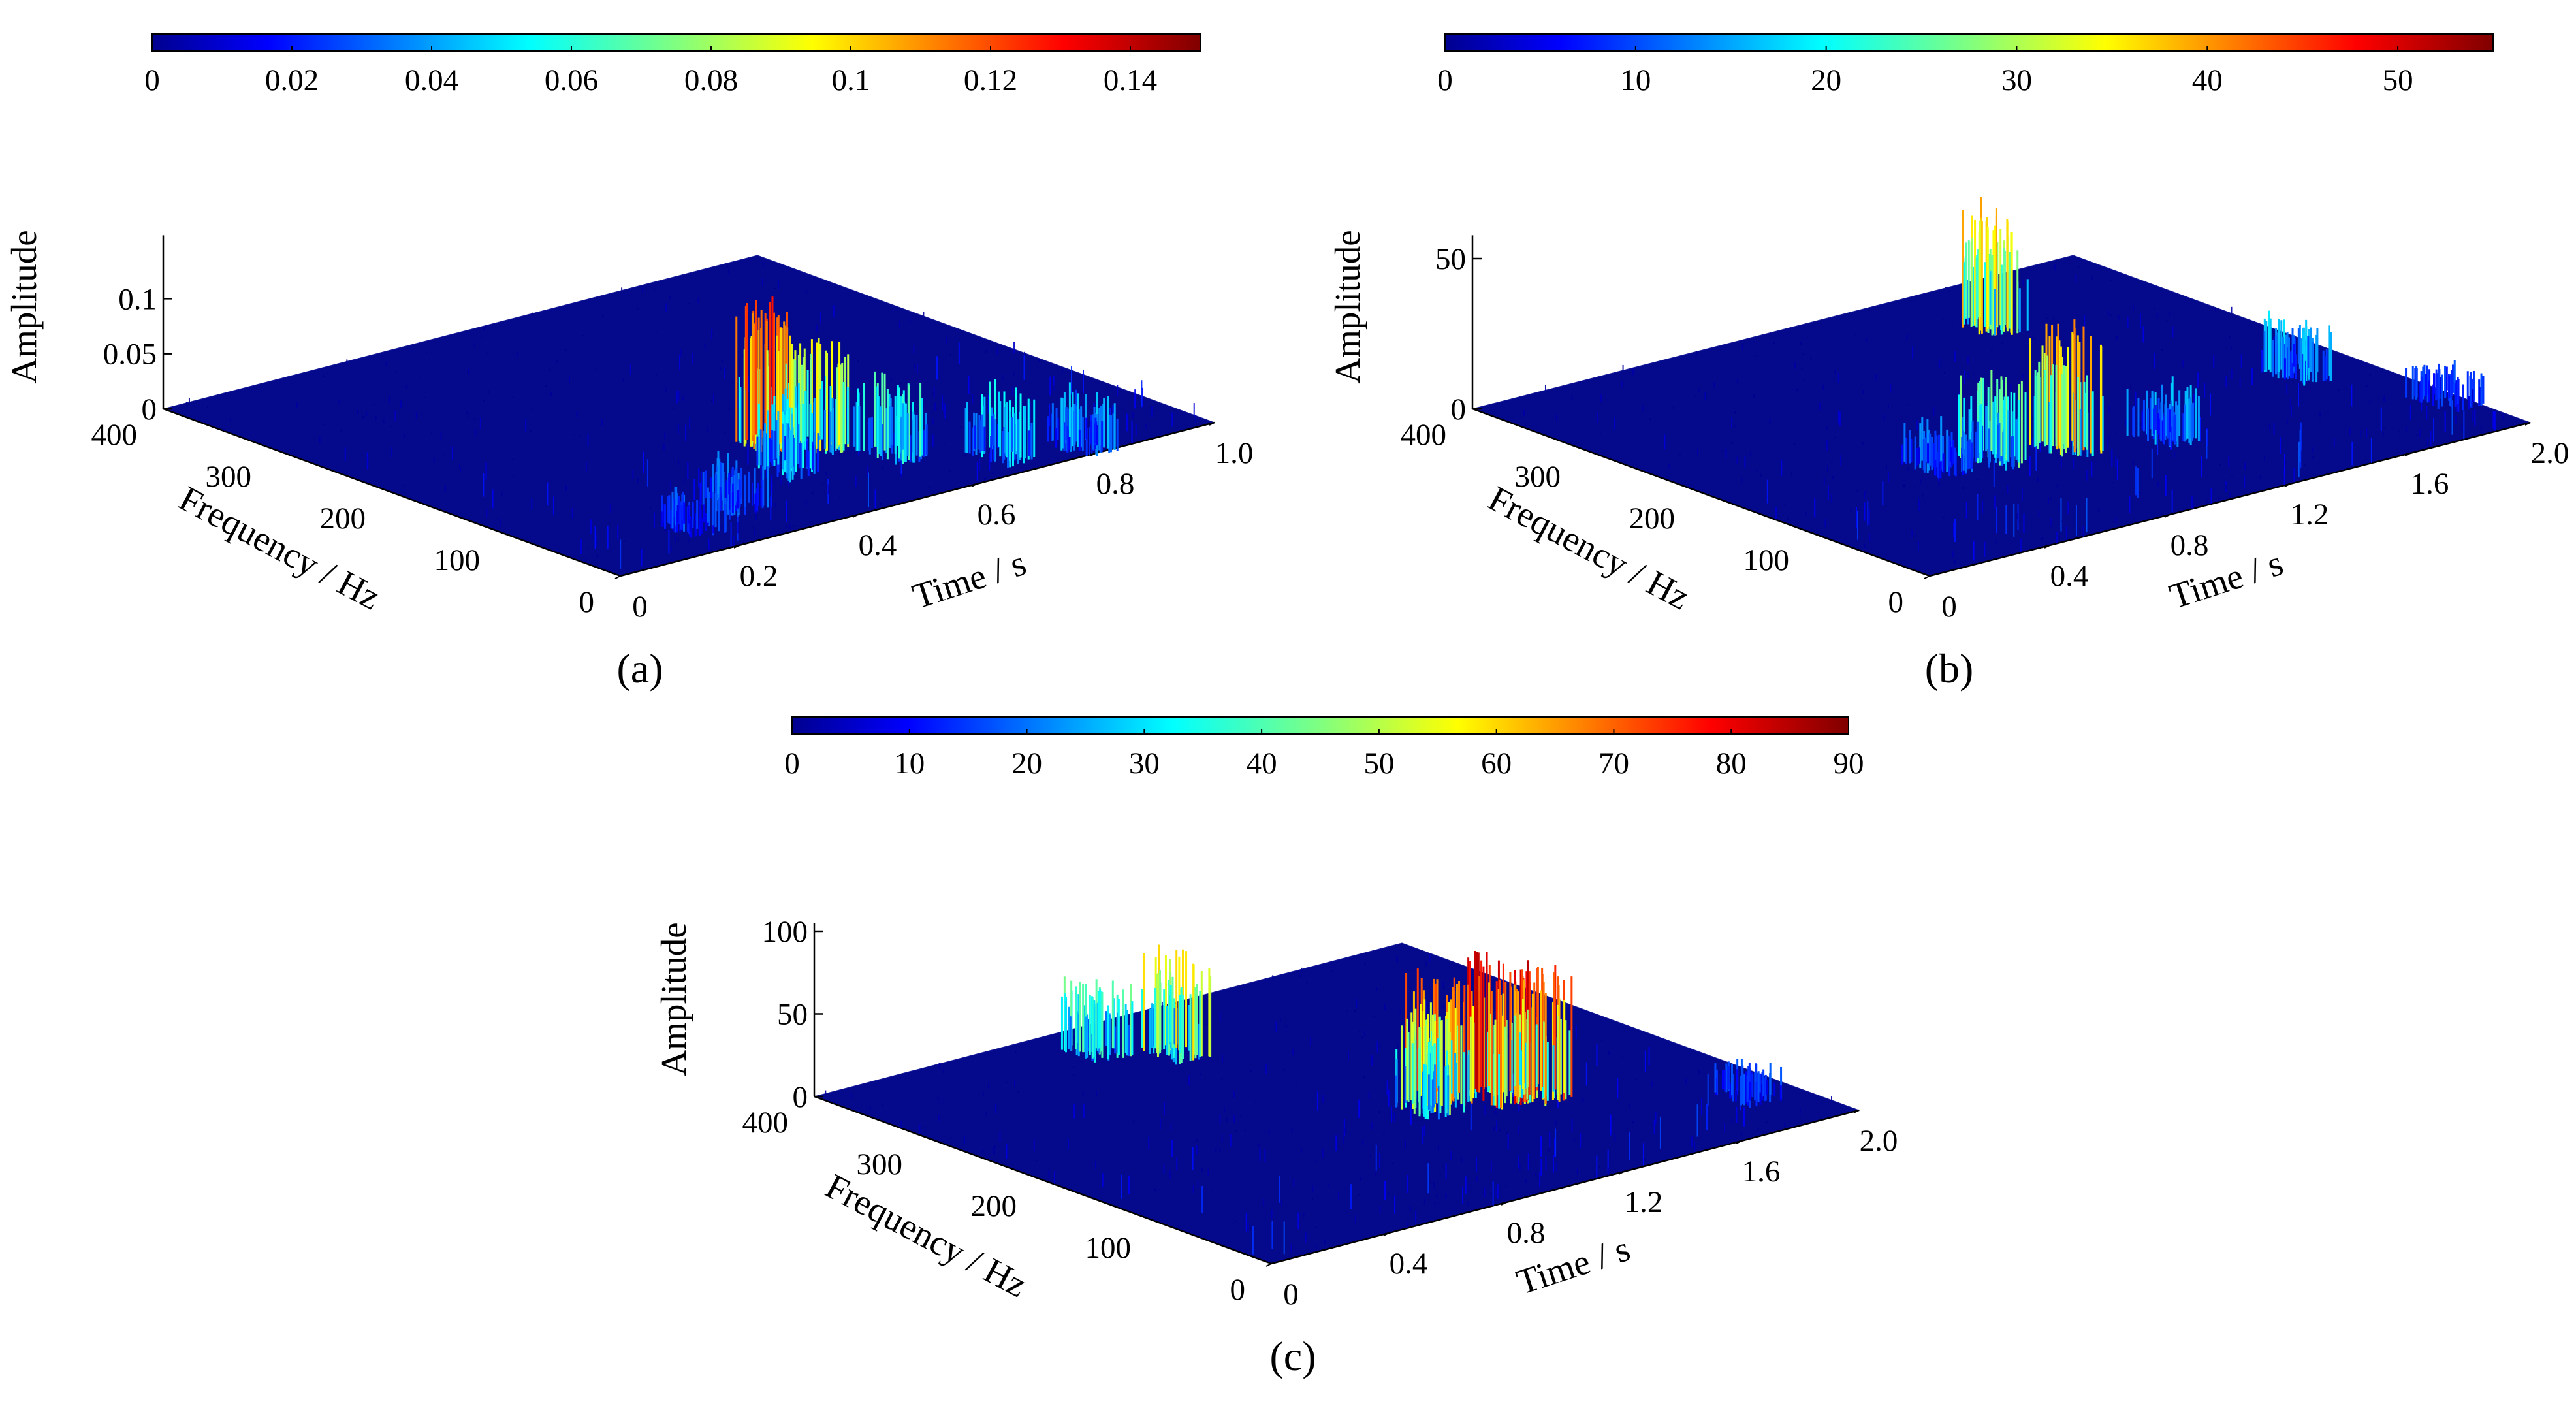 Image resolution: width=2576 pixels, height=1408 pixels. Describe the element at coordinates (1731, 763) in the screenshot. I see `colorbar-tick-label: 80` at that location.